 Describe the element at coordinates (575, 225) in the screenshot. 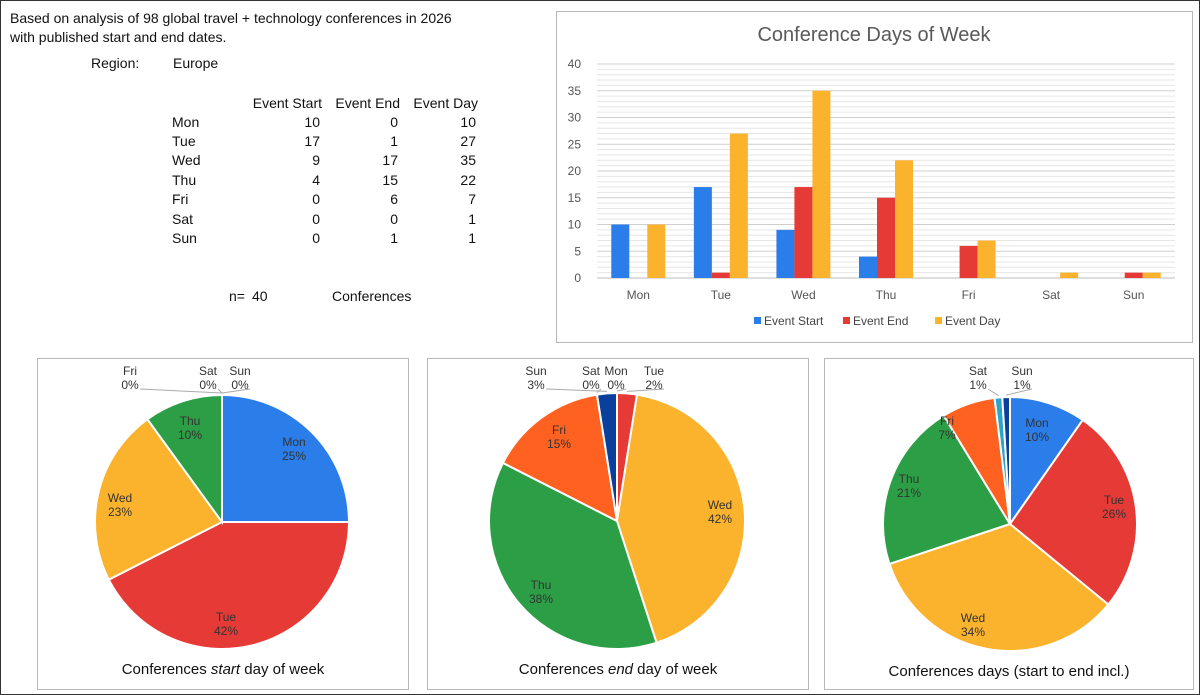

I see `y-tick-label: 10` at that location.